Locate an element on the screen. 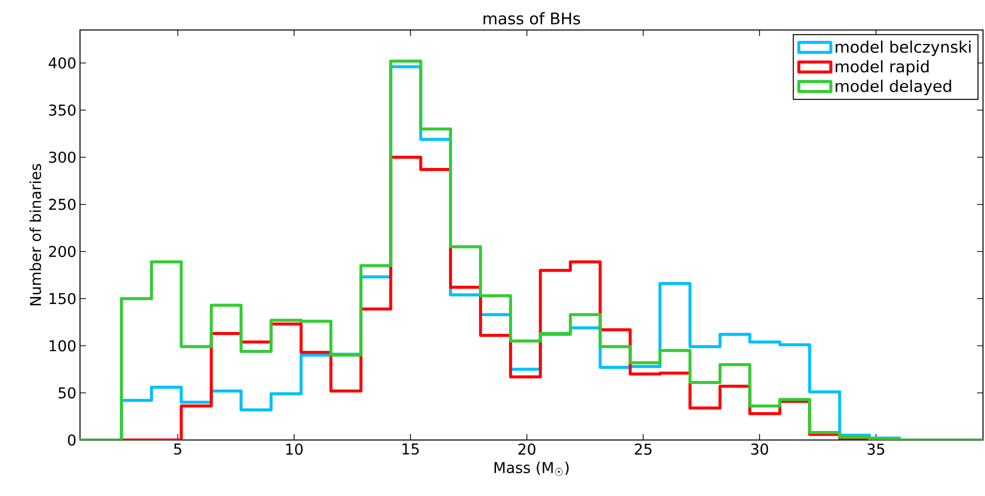 The image size is (985, 496). y-axis-title: Number of binaries is located at coordinates (36, 235).